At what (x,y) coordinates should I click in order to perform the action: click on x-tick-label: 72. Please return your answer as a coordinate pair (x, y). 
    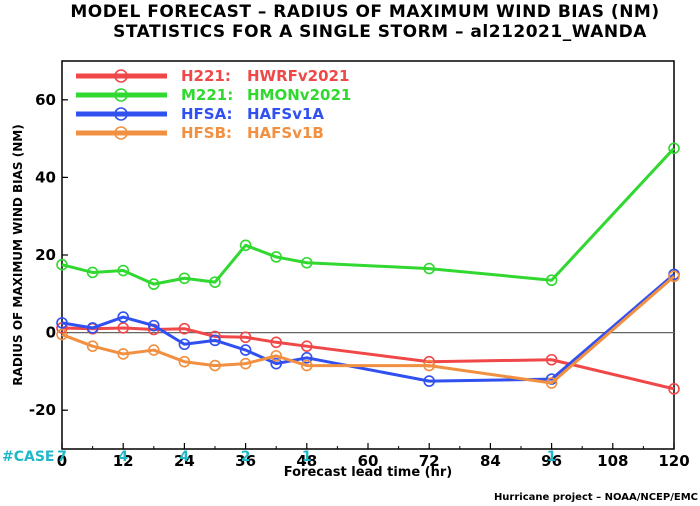
    Looking at the image, I should click on (429, 461).